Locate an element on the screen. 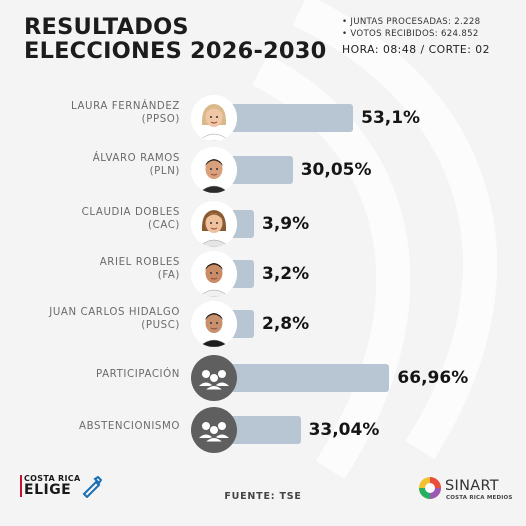  juntas-procesadas: • JUNTAS PROCESADAS: 2.228 is located at coordinates (411, 22).